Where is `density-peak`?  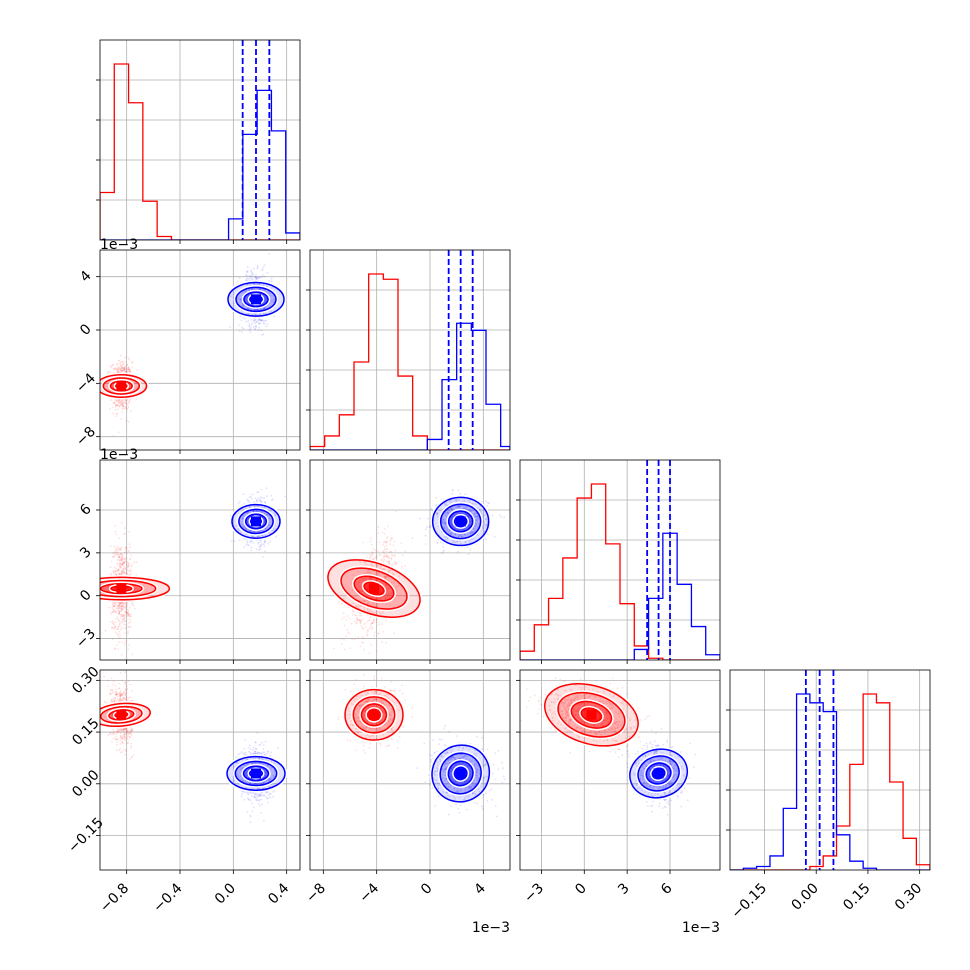
density-peak is located at coordinates (256, 521).